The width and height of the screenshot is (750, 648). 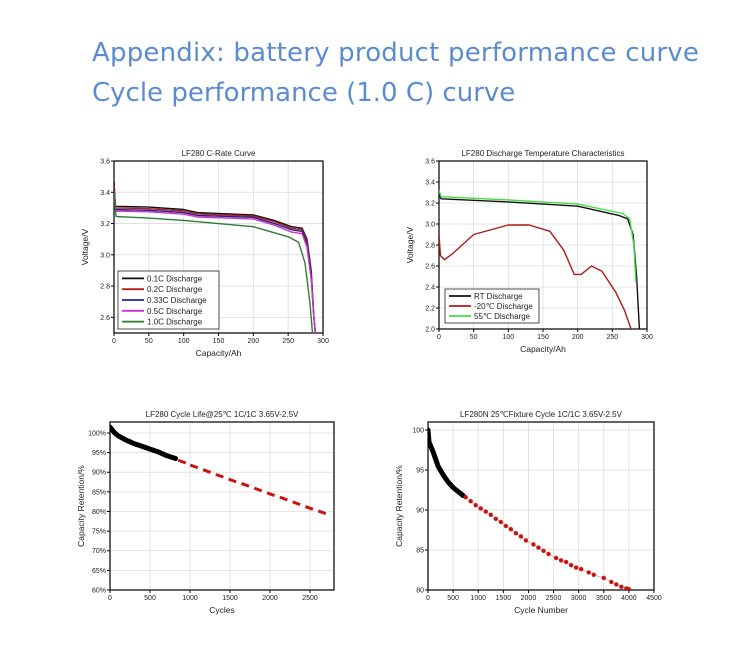 I want to click on y-tick-label: 85%, so click(x=99, y=492).